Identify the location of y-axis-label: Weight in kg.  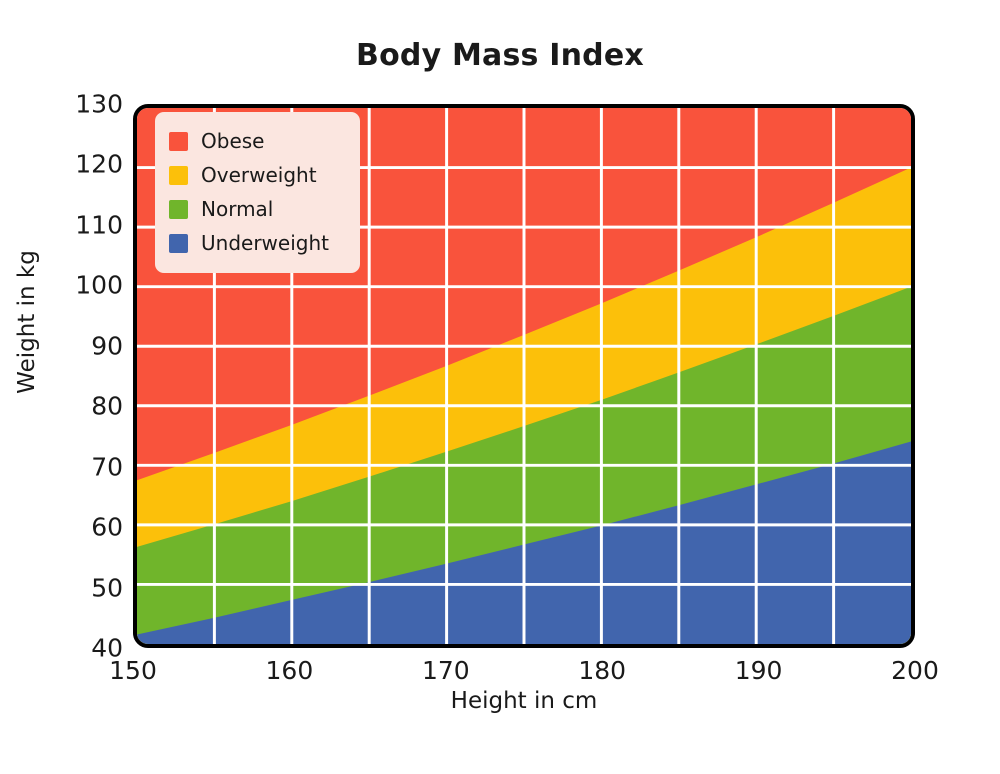
(27, 322).